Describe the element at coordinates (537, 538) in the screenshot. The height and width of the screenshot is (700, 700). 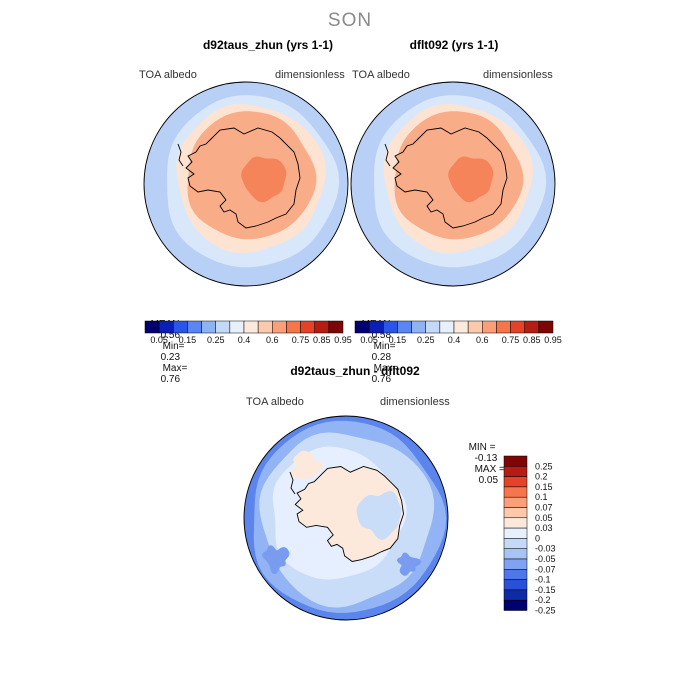
I see `legend-tick-label: 0` at that location.